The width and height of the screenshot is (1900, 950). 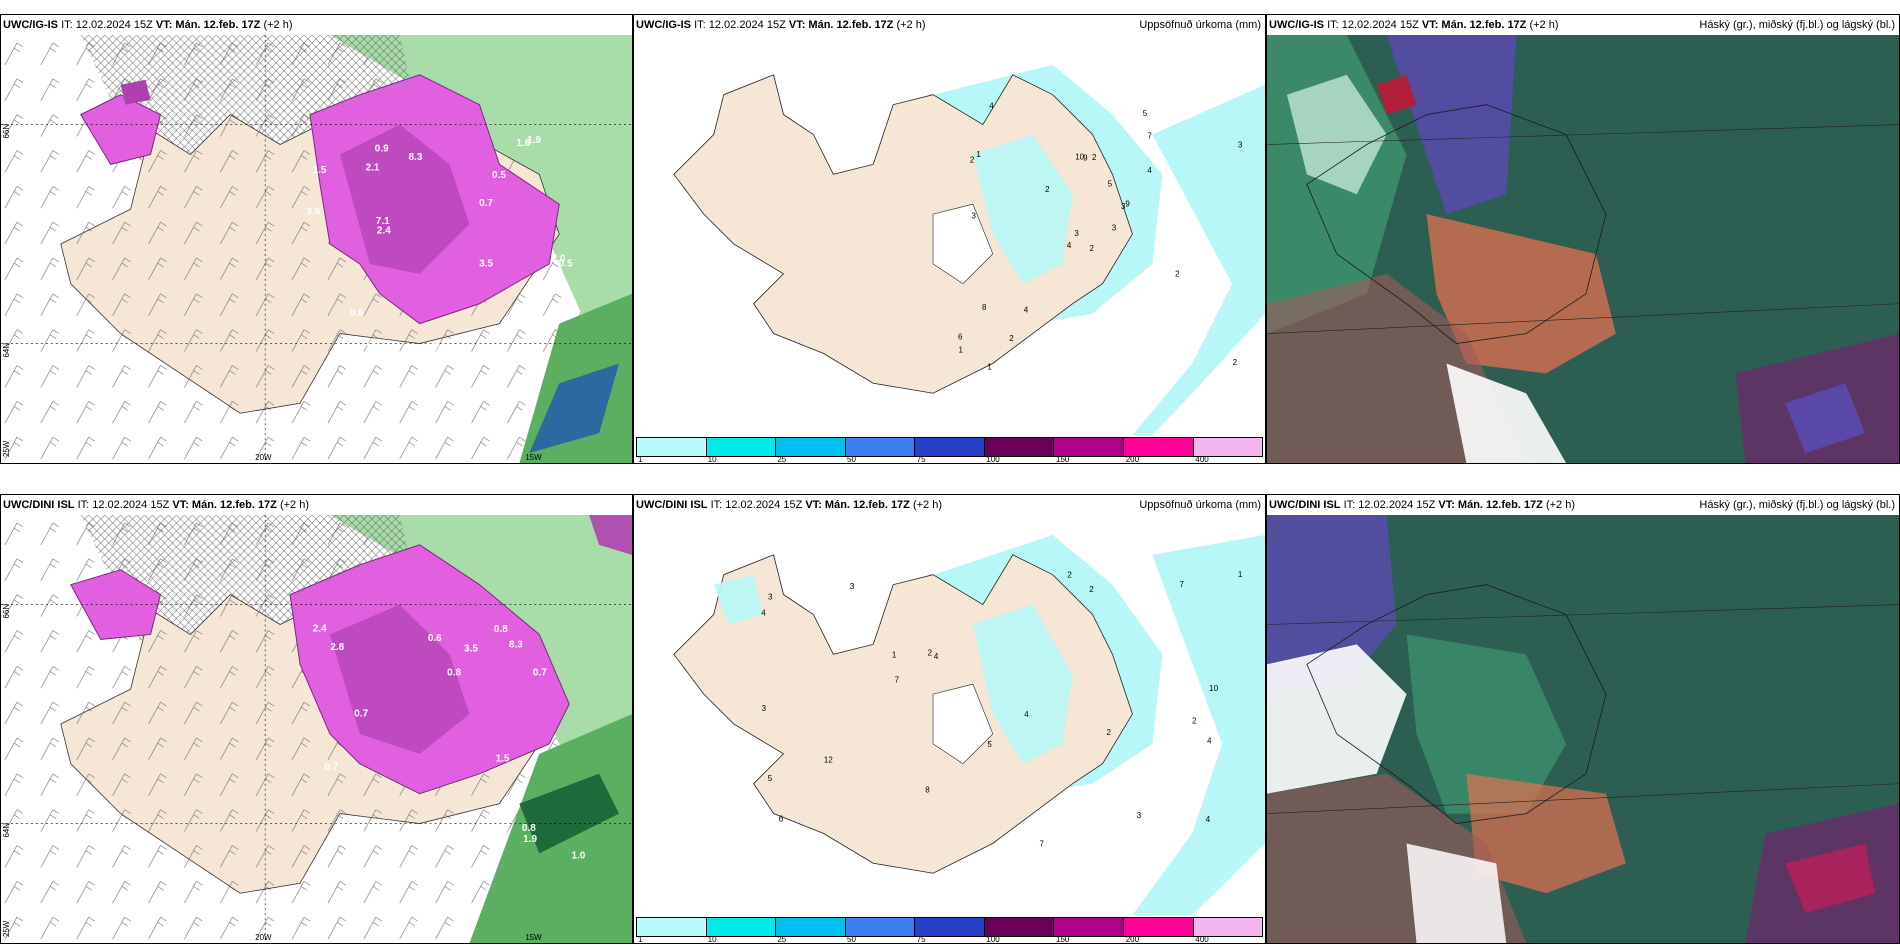 I want to click on map-value-label: 2.8, so click(x=337, y=647).